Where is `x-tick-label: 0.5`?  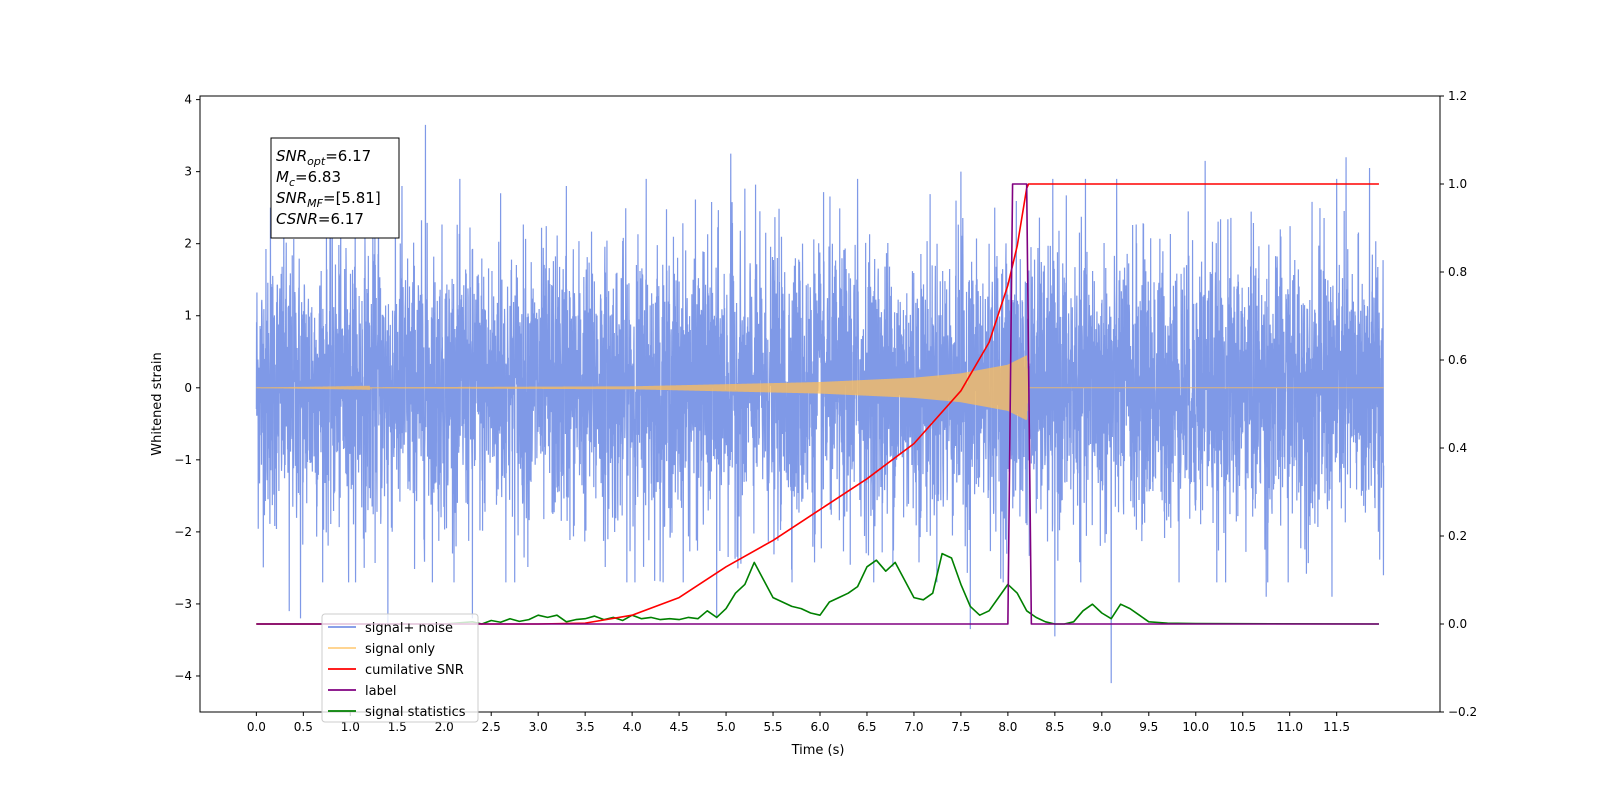
x-tick-label: 0.5 is located at coordinates (303, 727).